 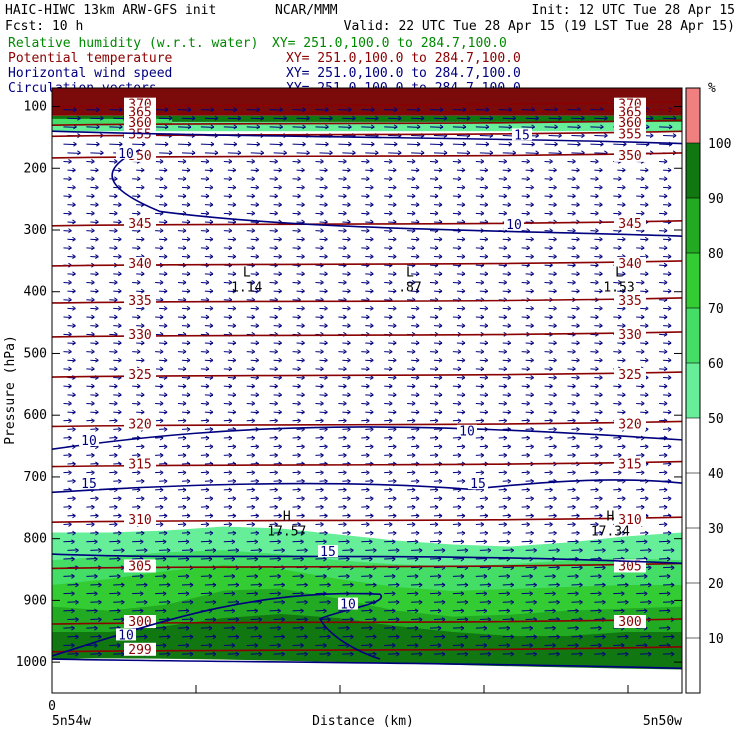 What do you see at coordinates (693, 225) in the screenshot?
I see `colorbar-band` at bounding box center [693, 225].